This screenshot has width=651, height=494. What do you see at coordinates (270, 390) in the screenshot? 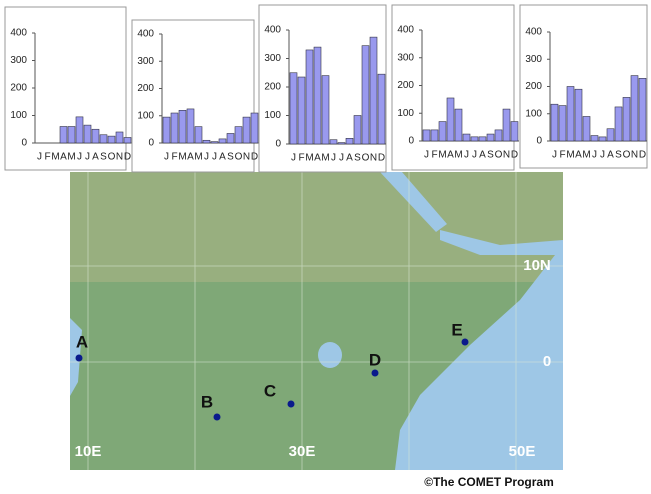
I see `site-label: C` at bounding box center [270, 390].